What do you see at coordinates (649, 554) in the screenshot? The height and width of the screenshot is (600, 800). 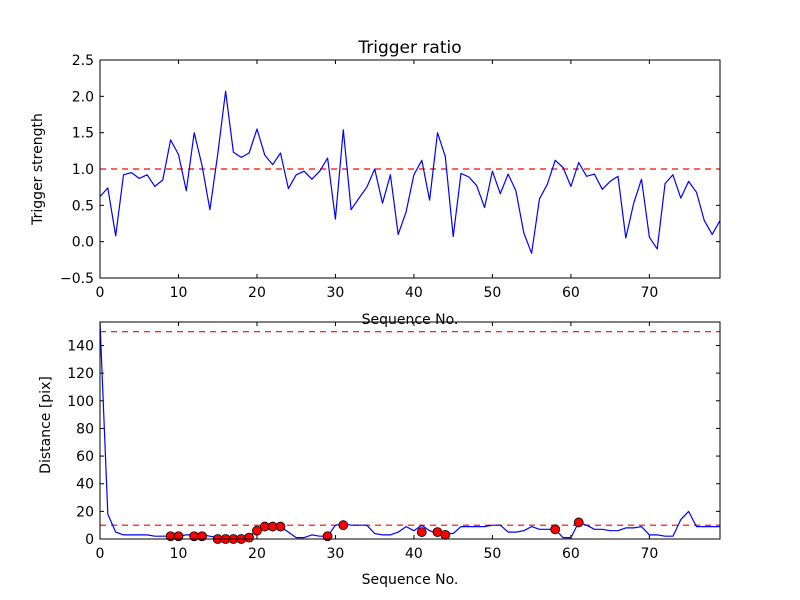 I see `distance-xtick-label: 70` at bounding box center [649, 554].